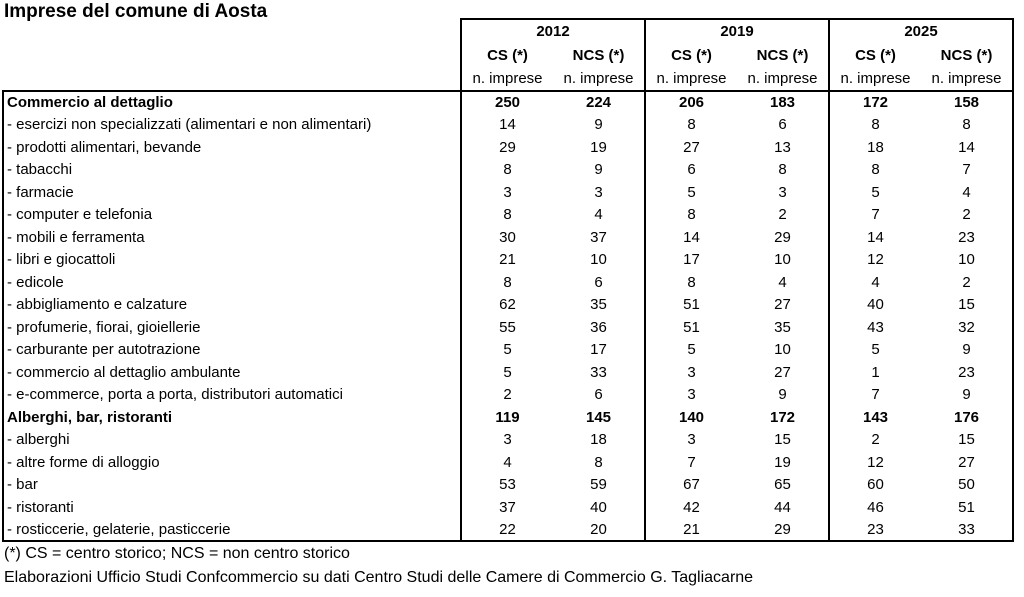 This screenshot has height=597, width=1024. What do you see at coordinates (508, 304) in the screenshot?
I see `table-row: - abbigliamento e calzature 62 35 51 27 40 15` at bounding box center [508, 304].